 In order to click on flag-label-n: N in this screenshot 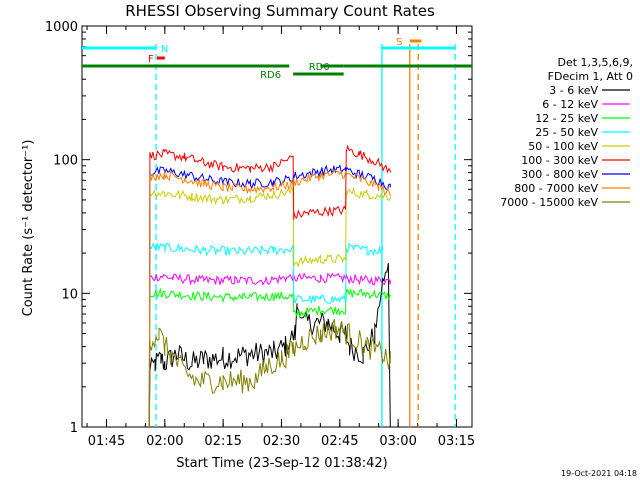, I will do `click(164, 49)`.